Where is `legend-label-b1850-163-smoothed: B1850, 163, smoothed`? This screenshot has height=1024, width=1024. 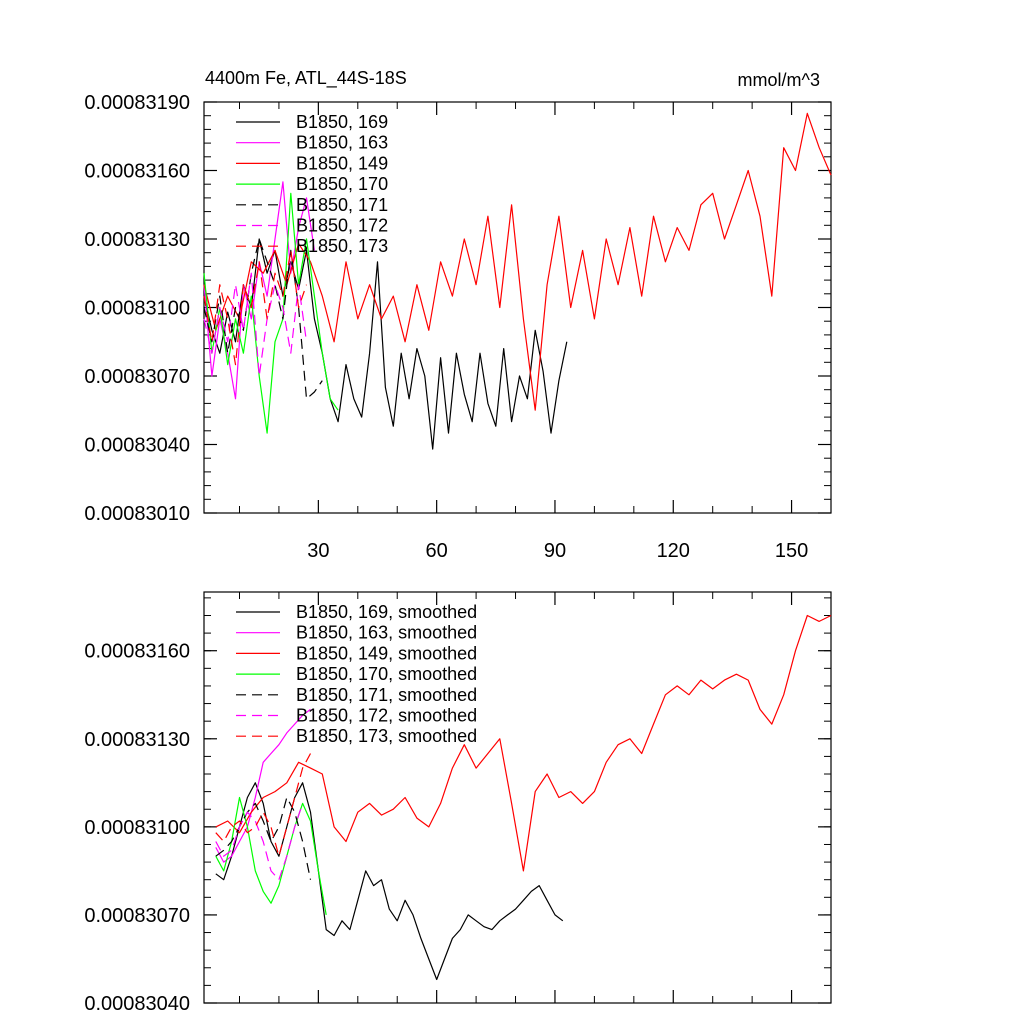
legend-label-b1850-163-smoothed: B1850, 163, smoothed is located at coordinates (386, 633).